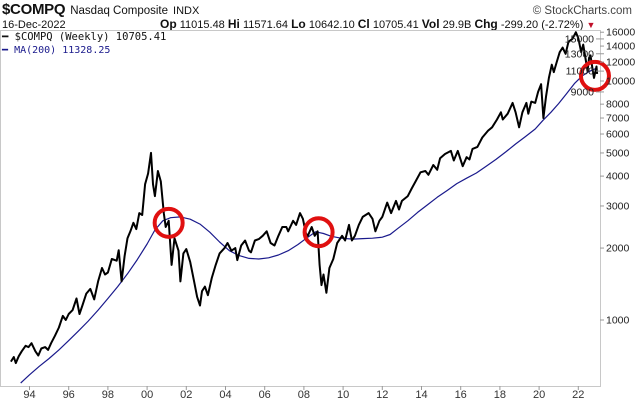 The height and width of the screenshot is (401, 640). I want to click on x-tick-label: 08, so click(304, 395).